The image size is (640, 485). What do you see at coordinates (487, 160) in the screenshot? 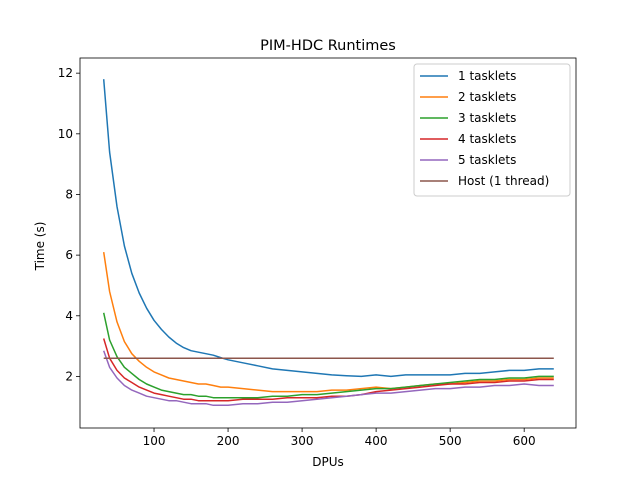
I see `legend-label-5: 5 tasklets` at bounding box center [487, 160].